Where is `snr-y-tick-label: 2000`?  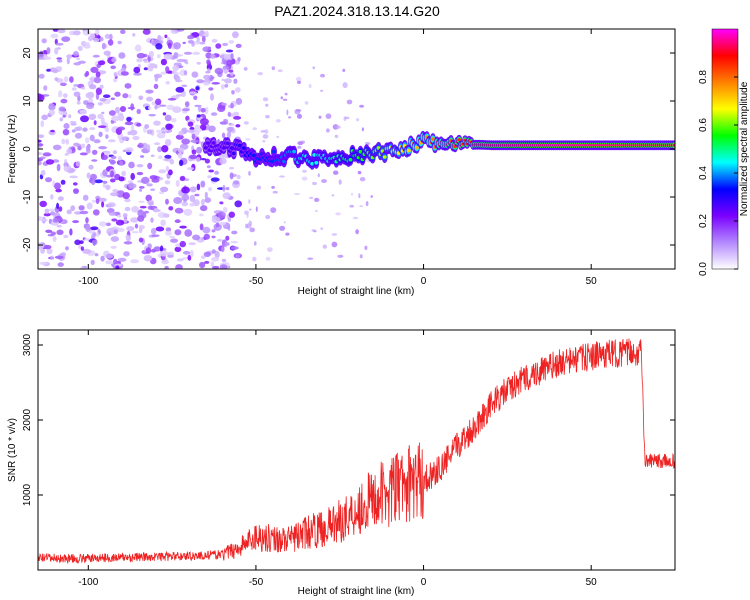
snr-y-tick-label: 2000 is located at coordinates (27, 419).